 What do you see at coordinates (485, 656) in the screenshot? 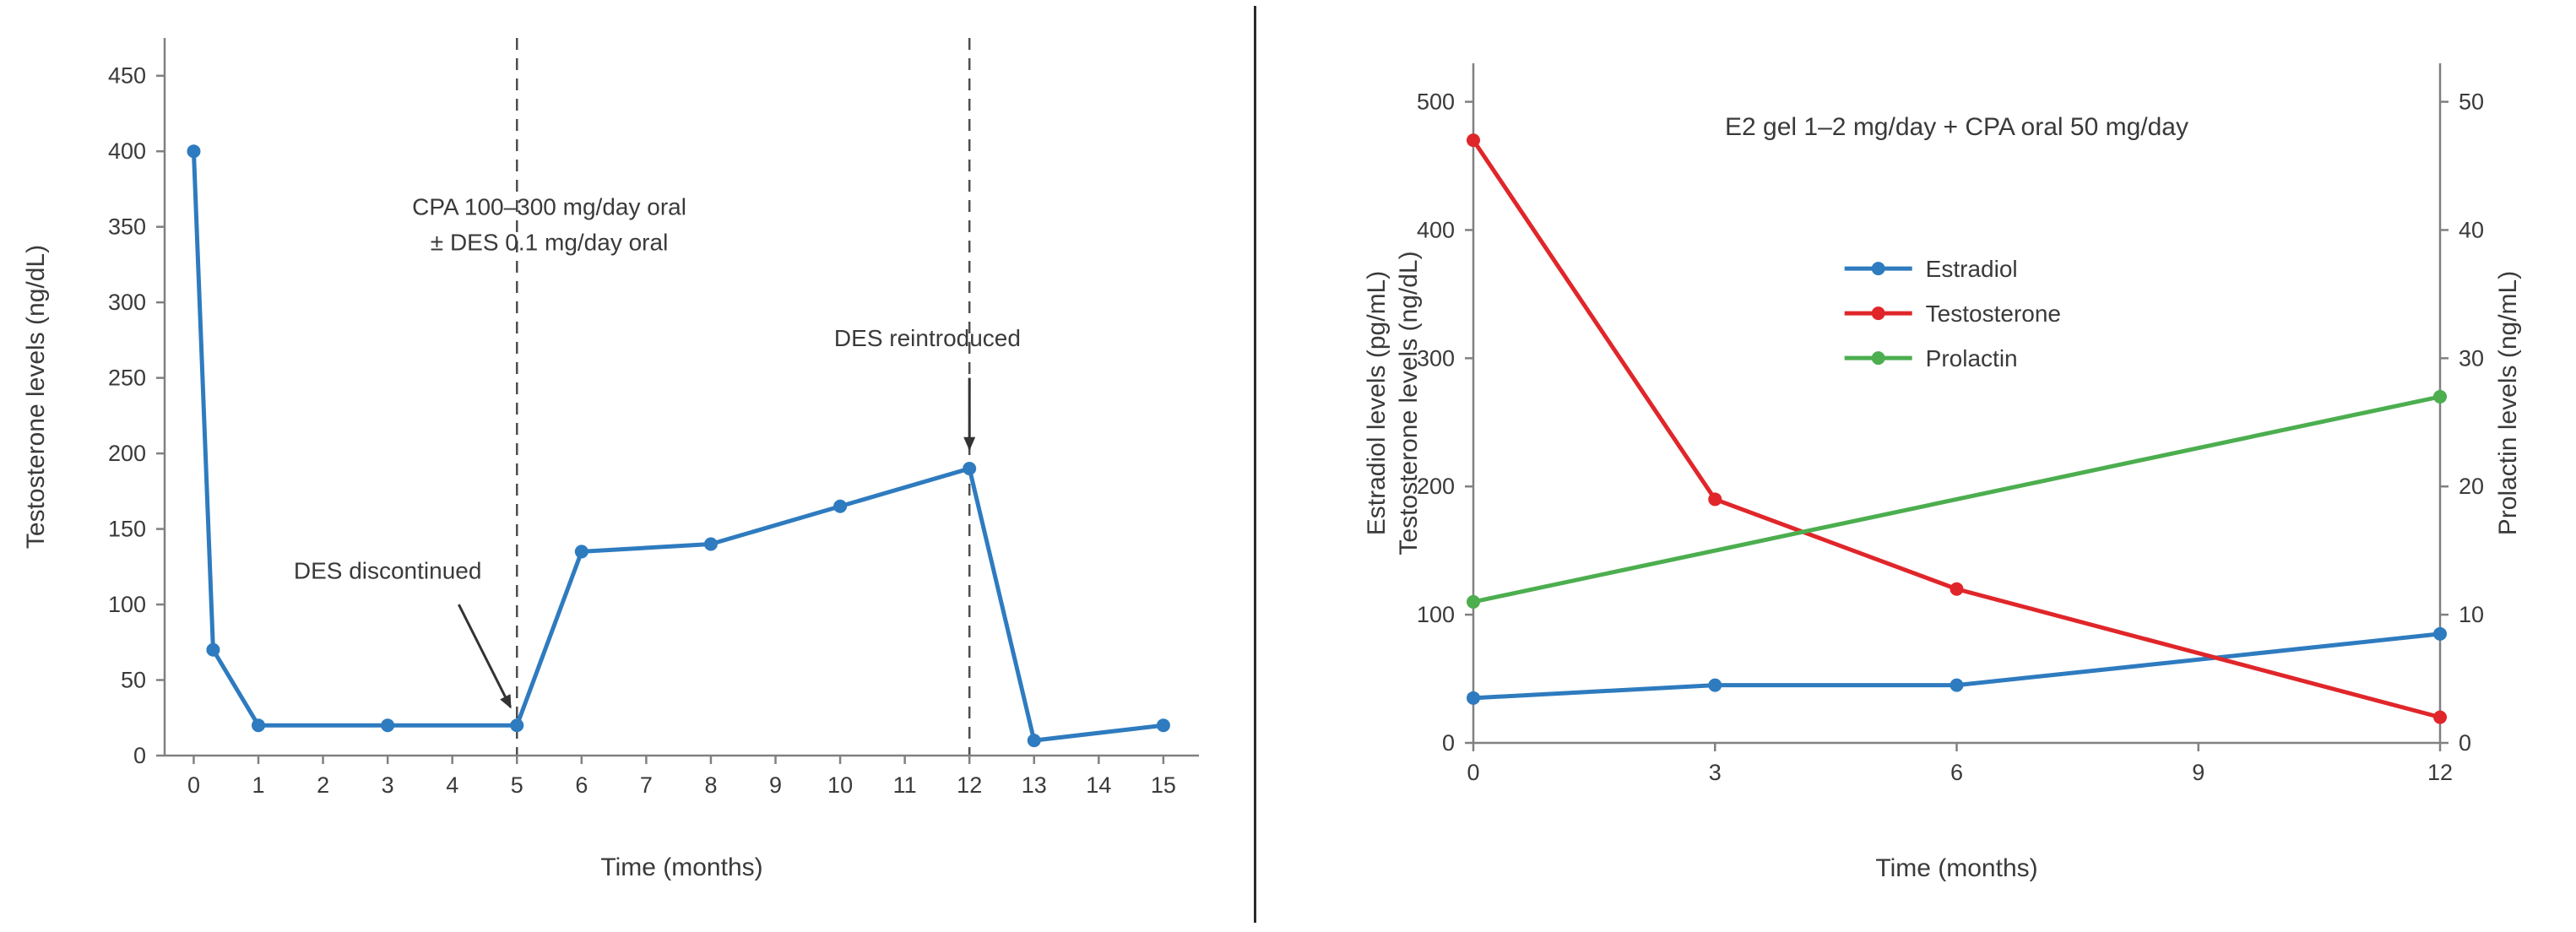
I see `annotation-arrow` at bounding box center [485, 656].